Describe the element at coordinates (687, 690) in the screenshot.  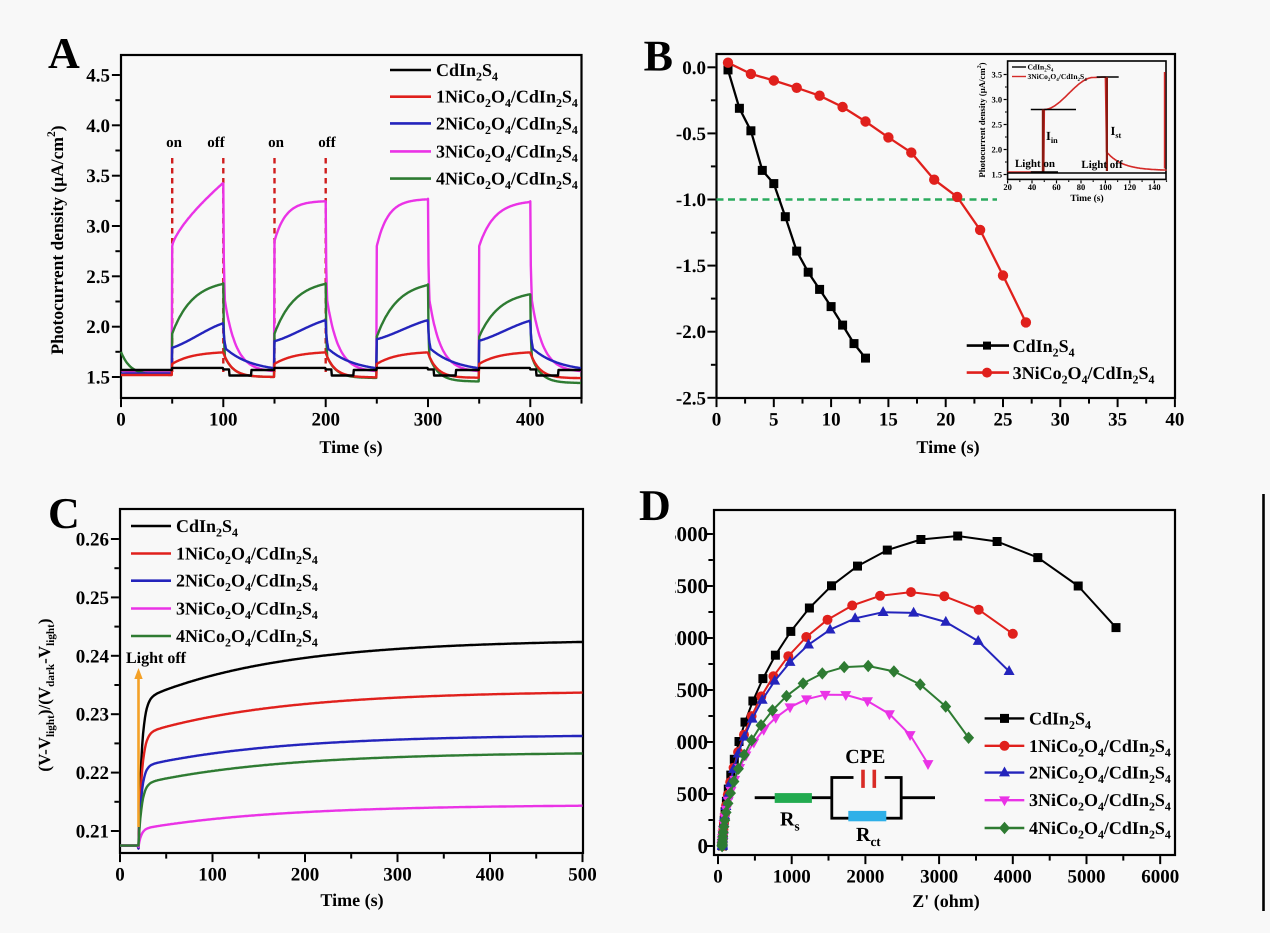
I see `svg-text: 1500` at that location.